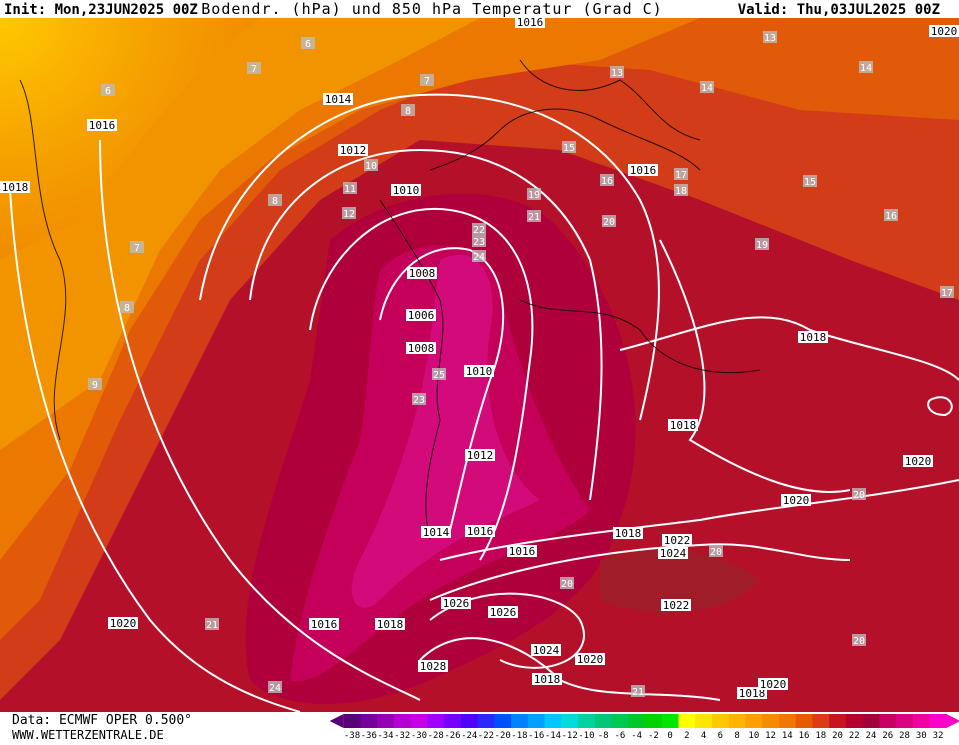 The height and width of the screenshot is (745, 959). I want to click on data-source: Data: ECMWF OPER 0.500°, so click(102, 720).